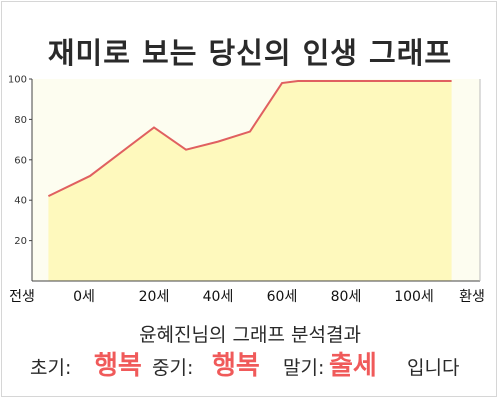 This screenshot has height=400, width=500. I want to click on x-tick-label: 0세, so click(84, 297).